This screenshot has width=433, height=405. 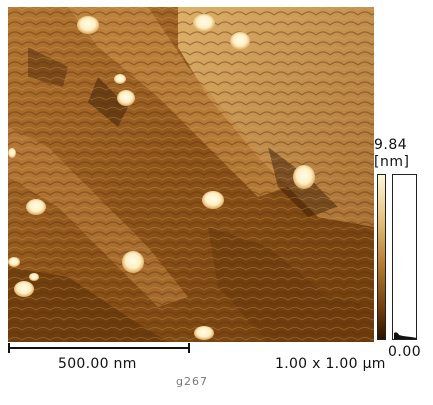 What do you see at coordinates (99, 348) in the screenshot?
I see `scale-bar` at bounding box center [99, 348].